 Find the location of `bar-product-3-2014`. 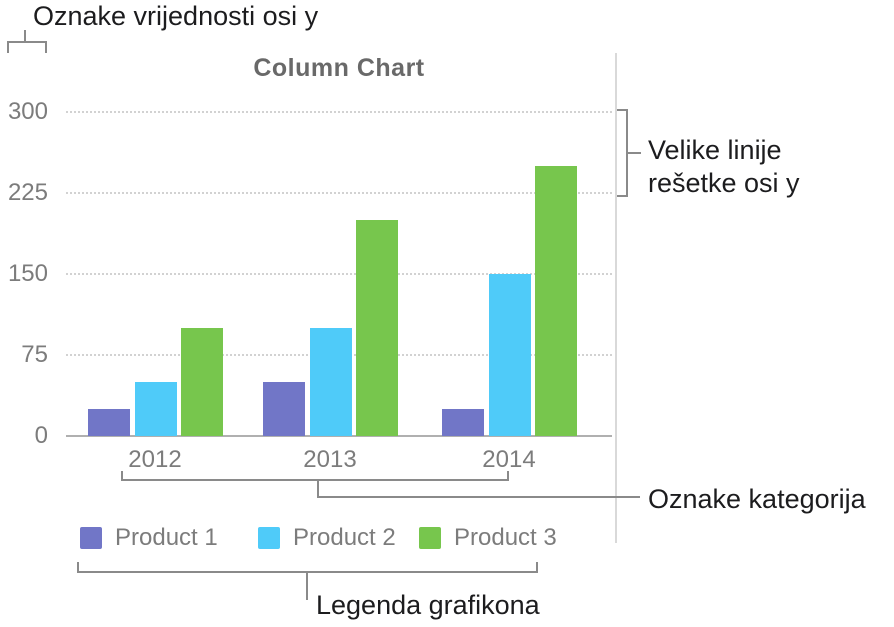

bar-product-3-2014 is located at coordinates (556, 301).